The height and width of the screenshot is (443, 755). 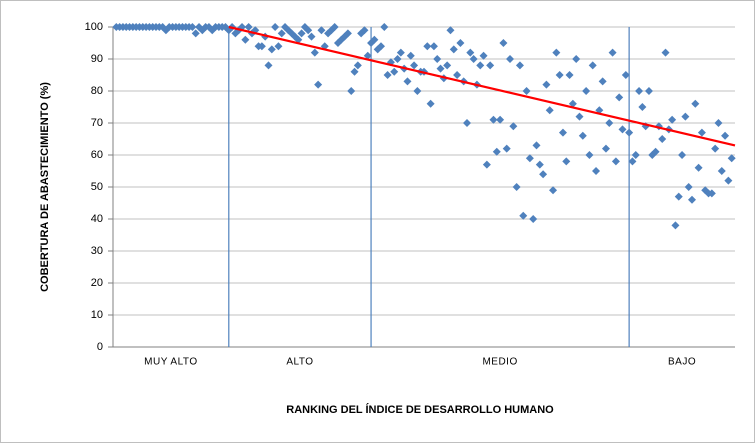 I want to click on y-tick-label: 20, so click(x=97, y=283).